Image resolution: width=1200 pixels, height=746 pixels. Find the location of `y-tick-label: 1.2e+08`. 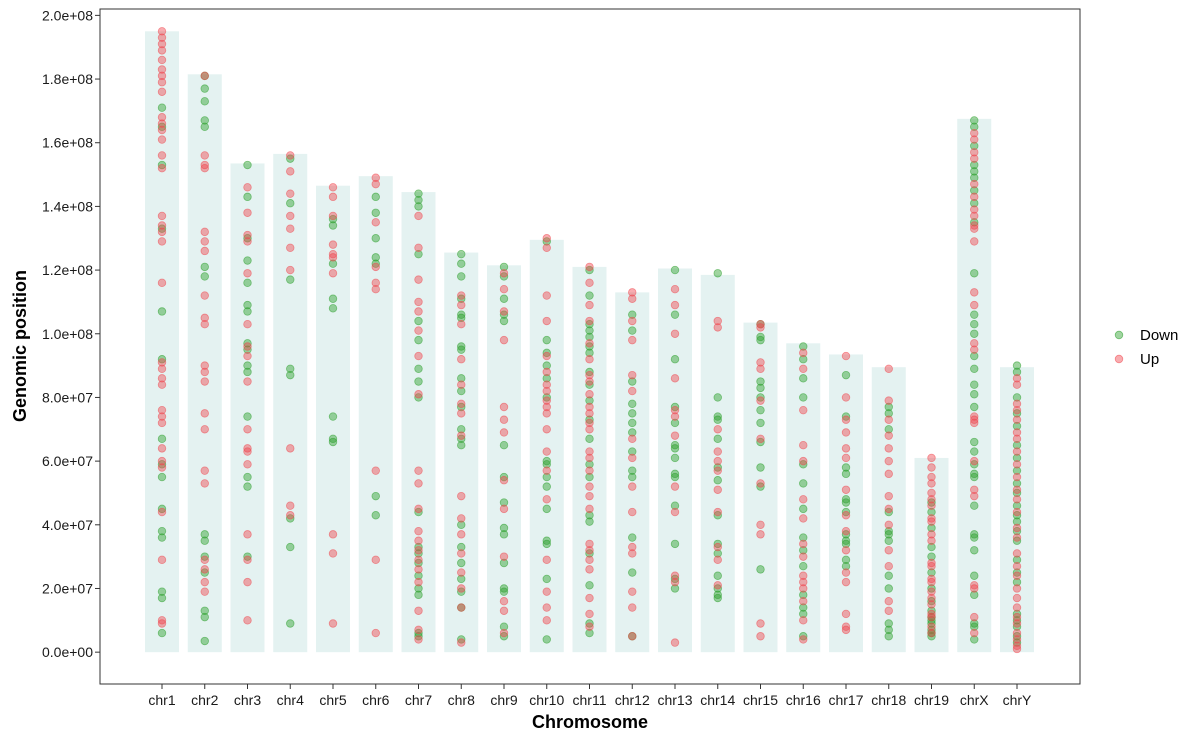

y-tick-label: 1.2e+08 is located at coordinates (67, 270).